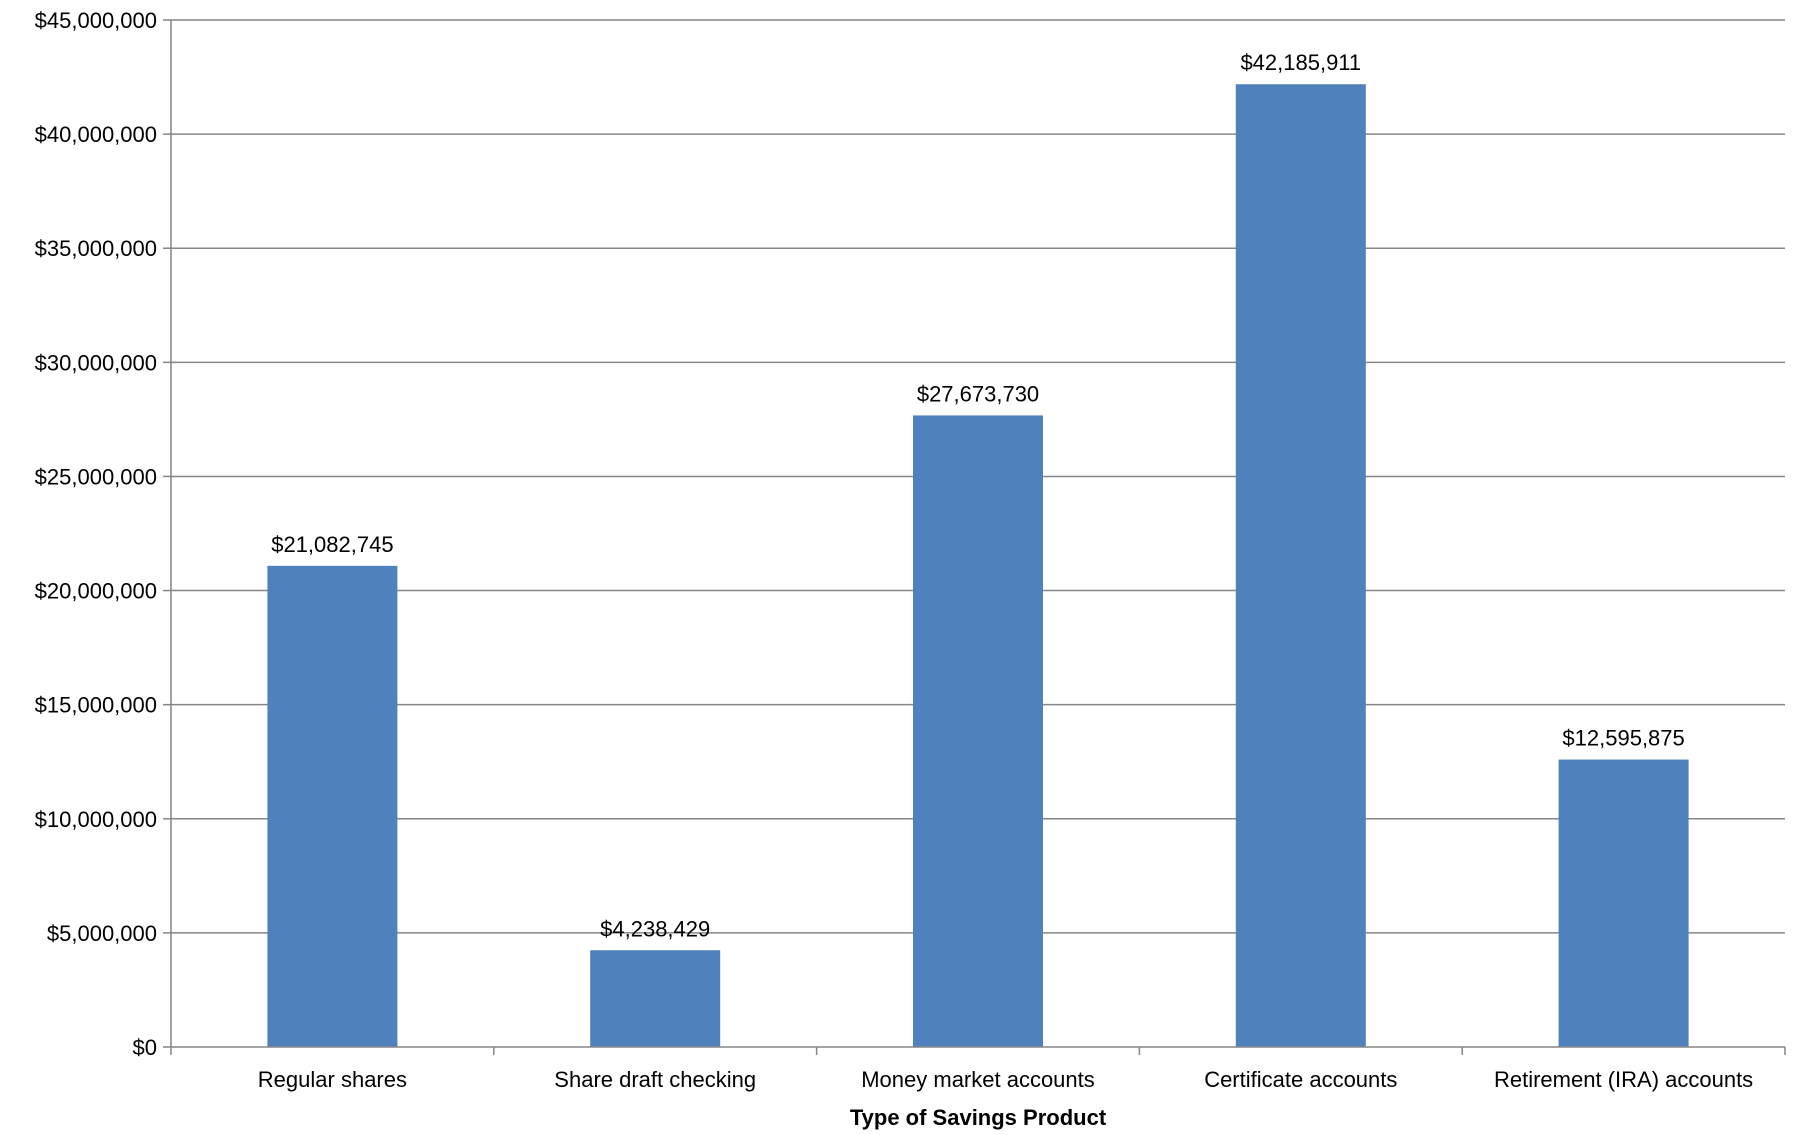  What do you see at coordinates (655, 1079) in the screenshot?
I see `x-tick-label: Share draft checking` at bounding box center [655, 1079].